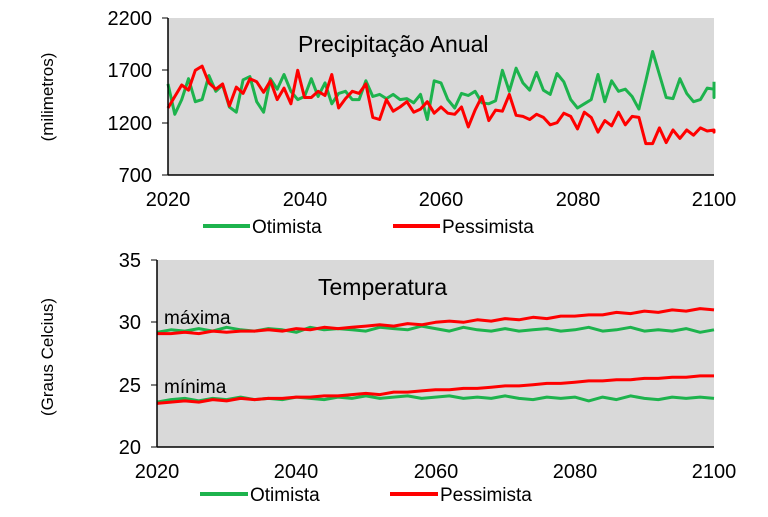 This screenshot has height=517, width=768. Describe the element at coordinates (47, 357) in the screenshot. I see `temp-y-axis-label: (Graus Celcius)` at that location.